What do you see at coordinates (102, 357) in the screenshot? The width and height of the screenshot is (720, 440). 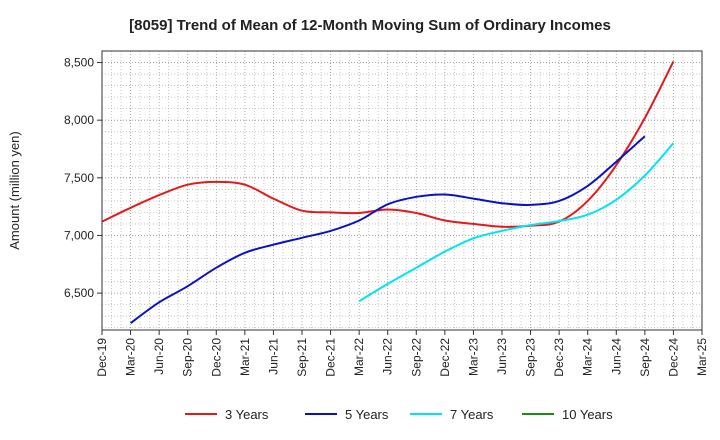 I see `x-tick-label: Dec-19` at bounding box center [102, 357].